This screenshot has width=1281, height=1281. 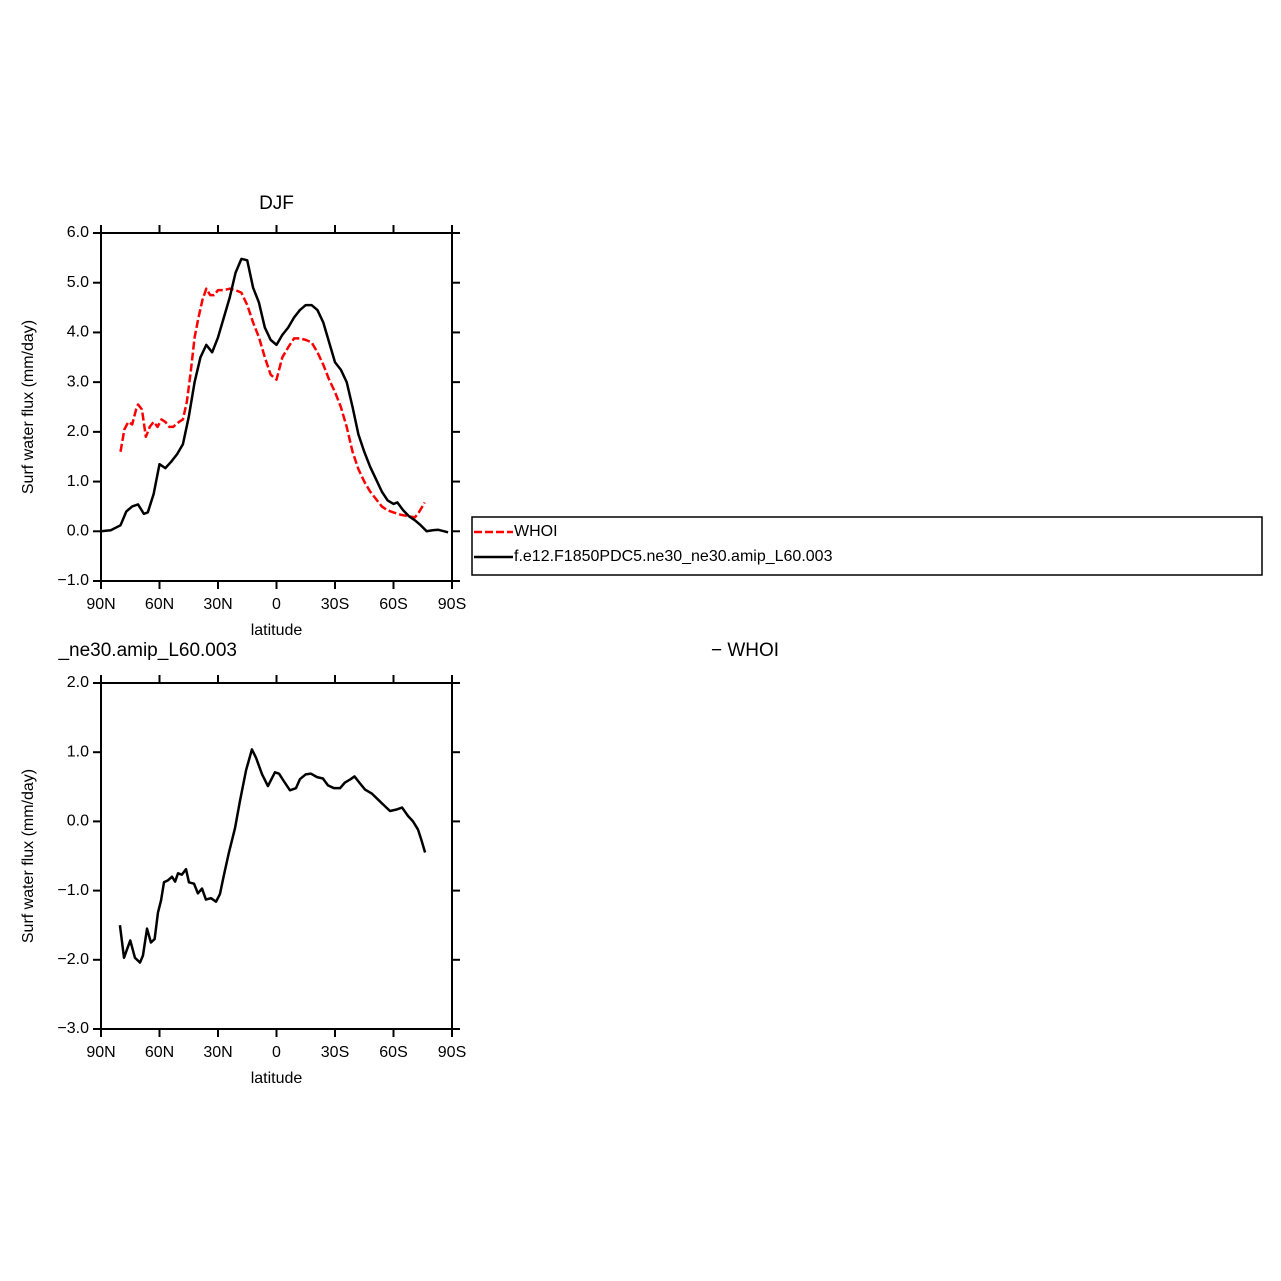 What do you see at coordinates (276, 203) in the screenshot?
I see `chart-title: DJF` at bounding box center [276, 203].